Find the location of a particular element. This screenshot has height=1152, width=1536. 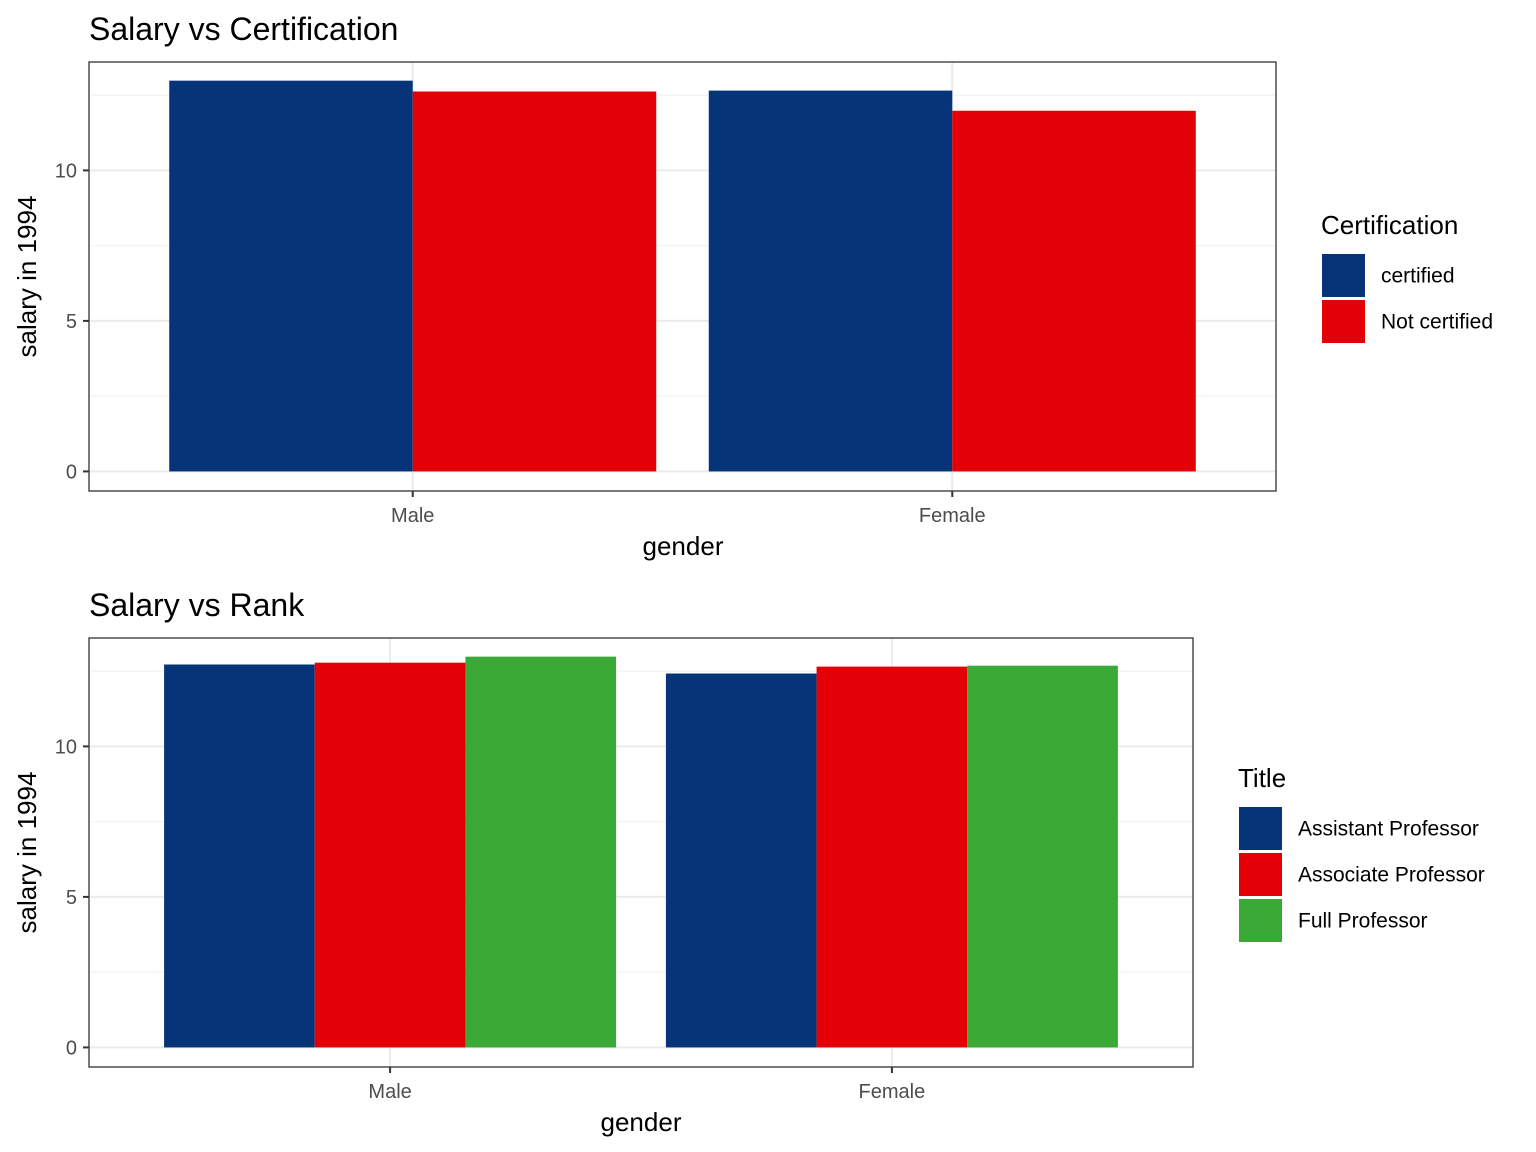

legend-label: Assistant Professor is located at coordinates (1388, 829).